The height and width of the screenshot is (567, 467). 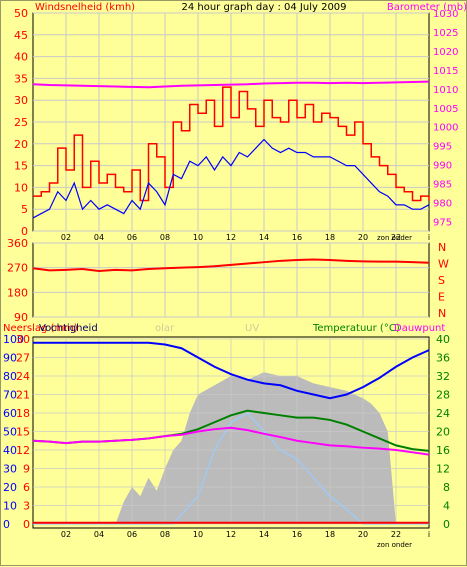 What do you see at coordinates (23, 376) in the screenshot?
I see `rain-tick-label: 24` at bounding box center [23, 376].